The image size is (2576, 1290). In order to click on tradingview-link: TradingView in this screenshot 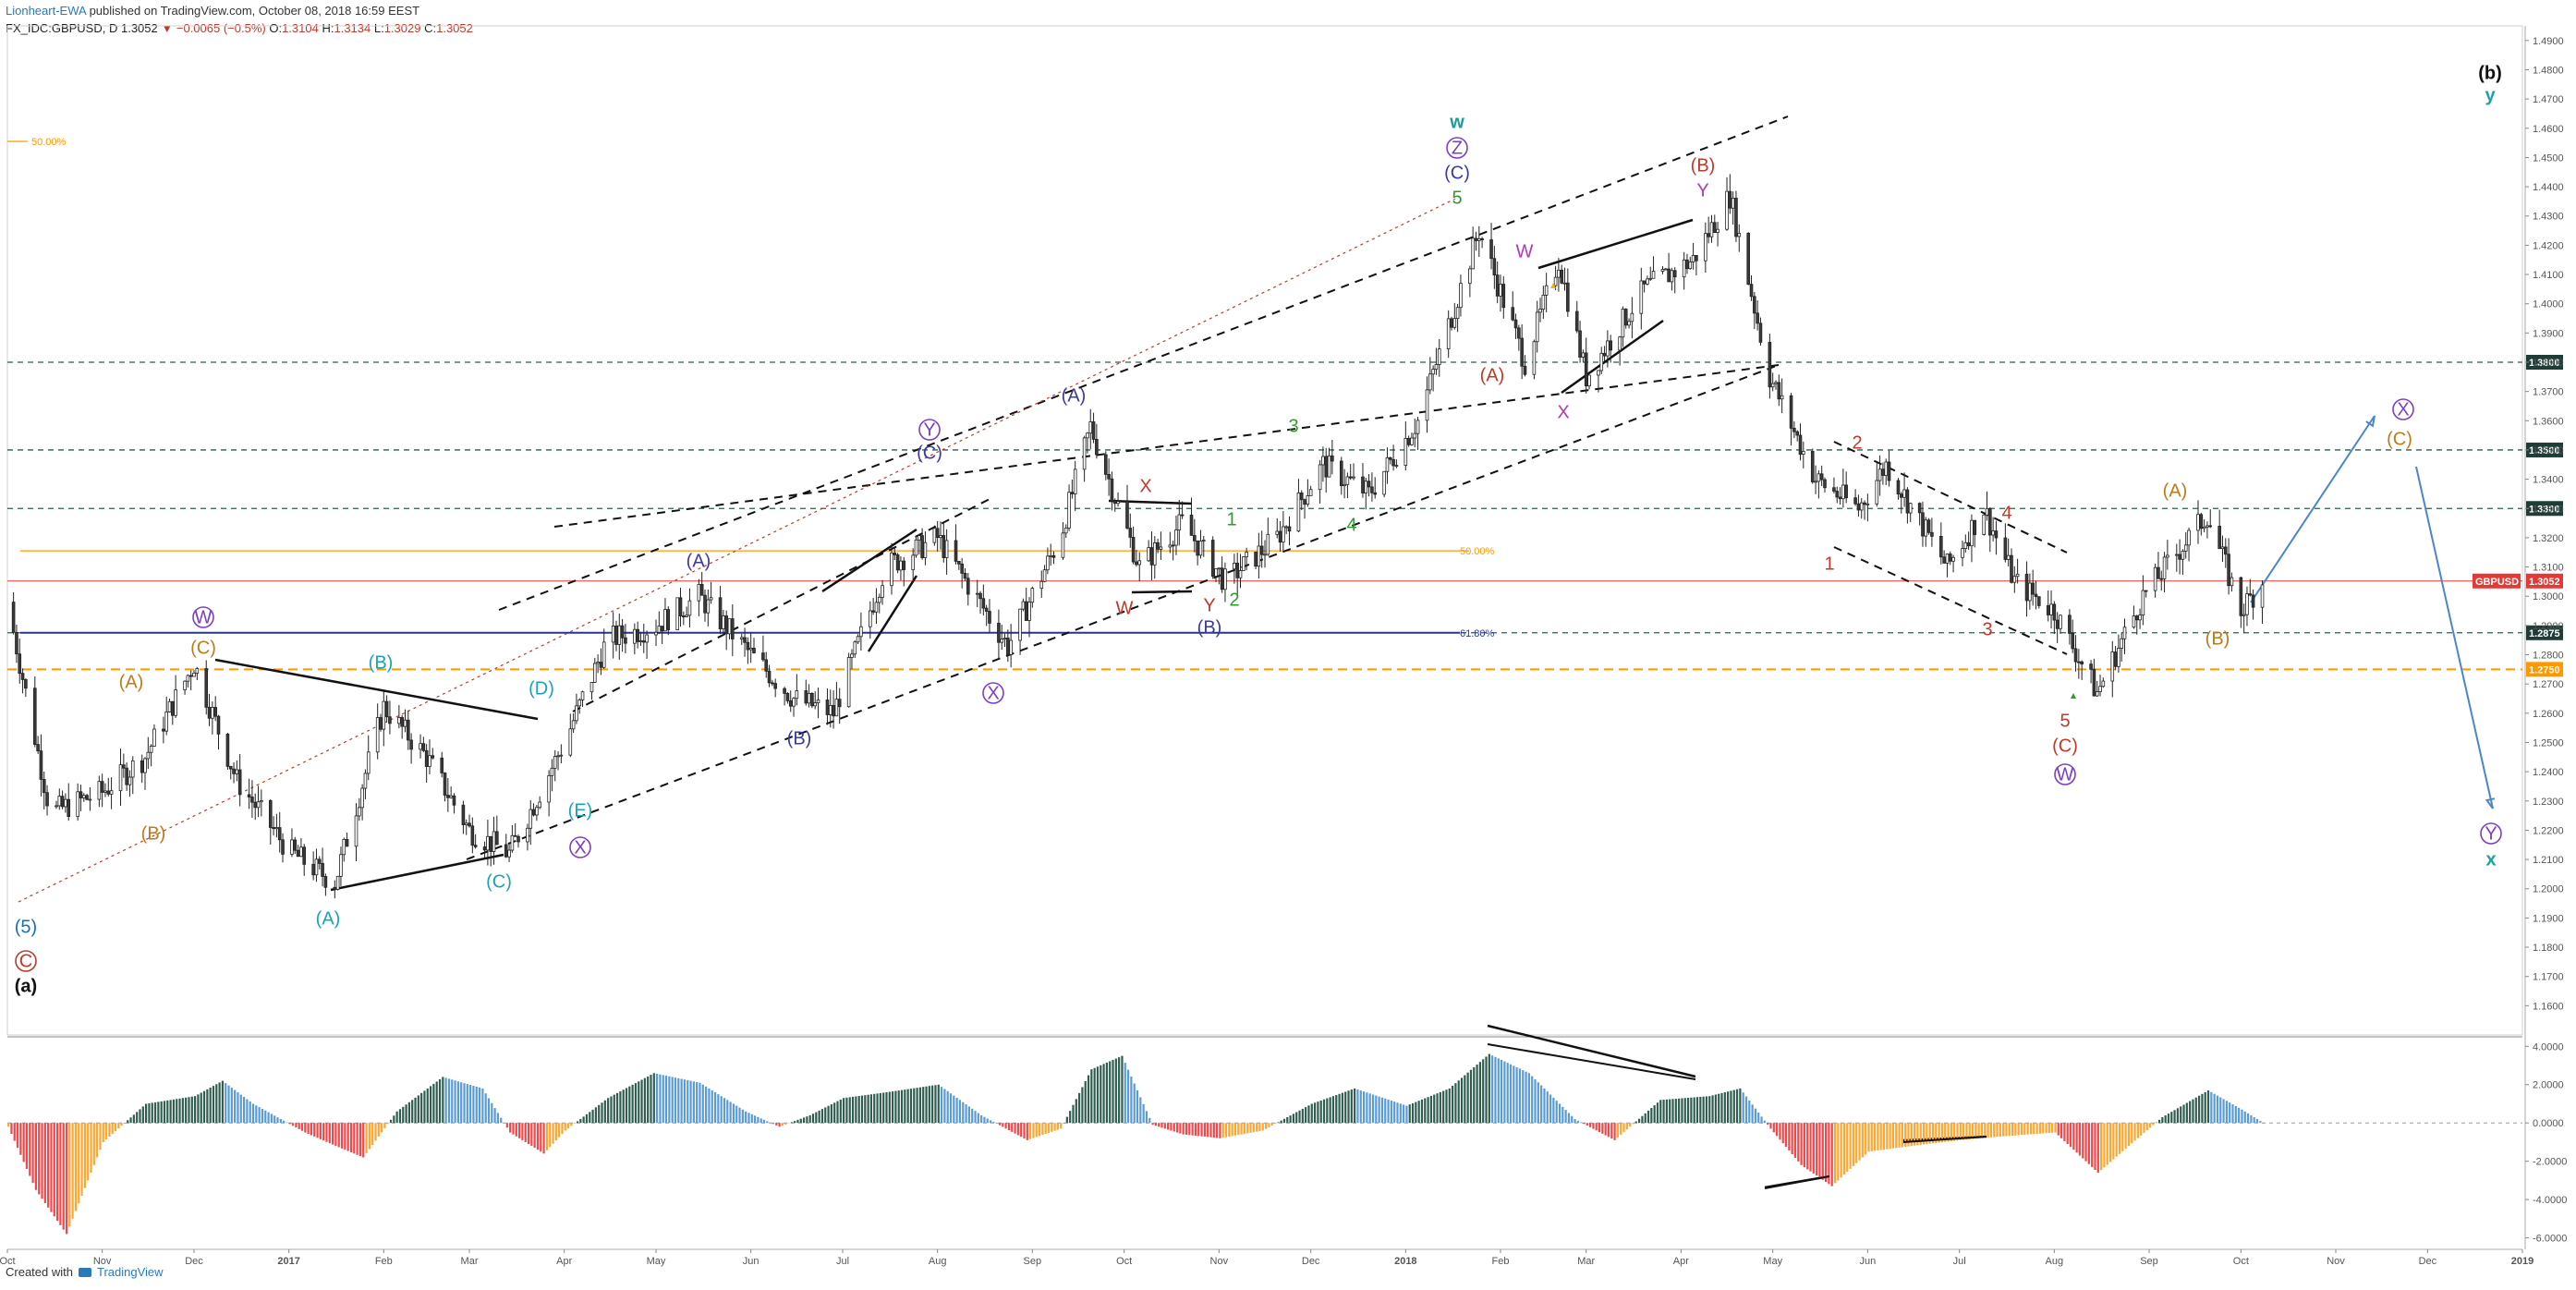, I will do `click(130, 1272)`.